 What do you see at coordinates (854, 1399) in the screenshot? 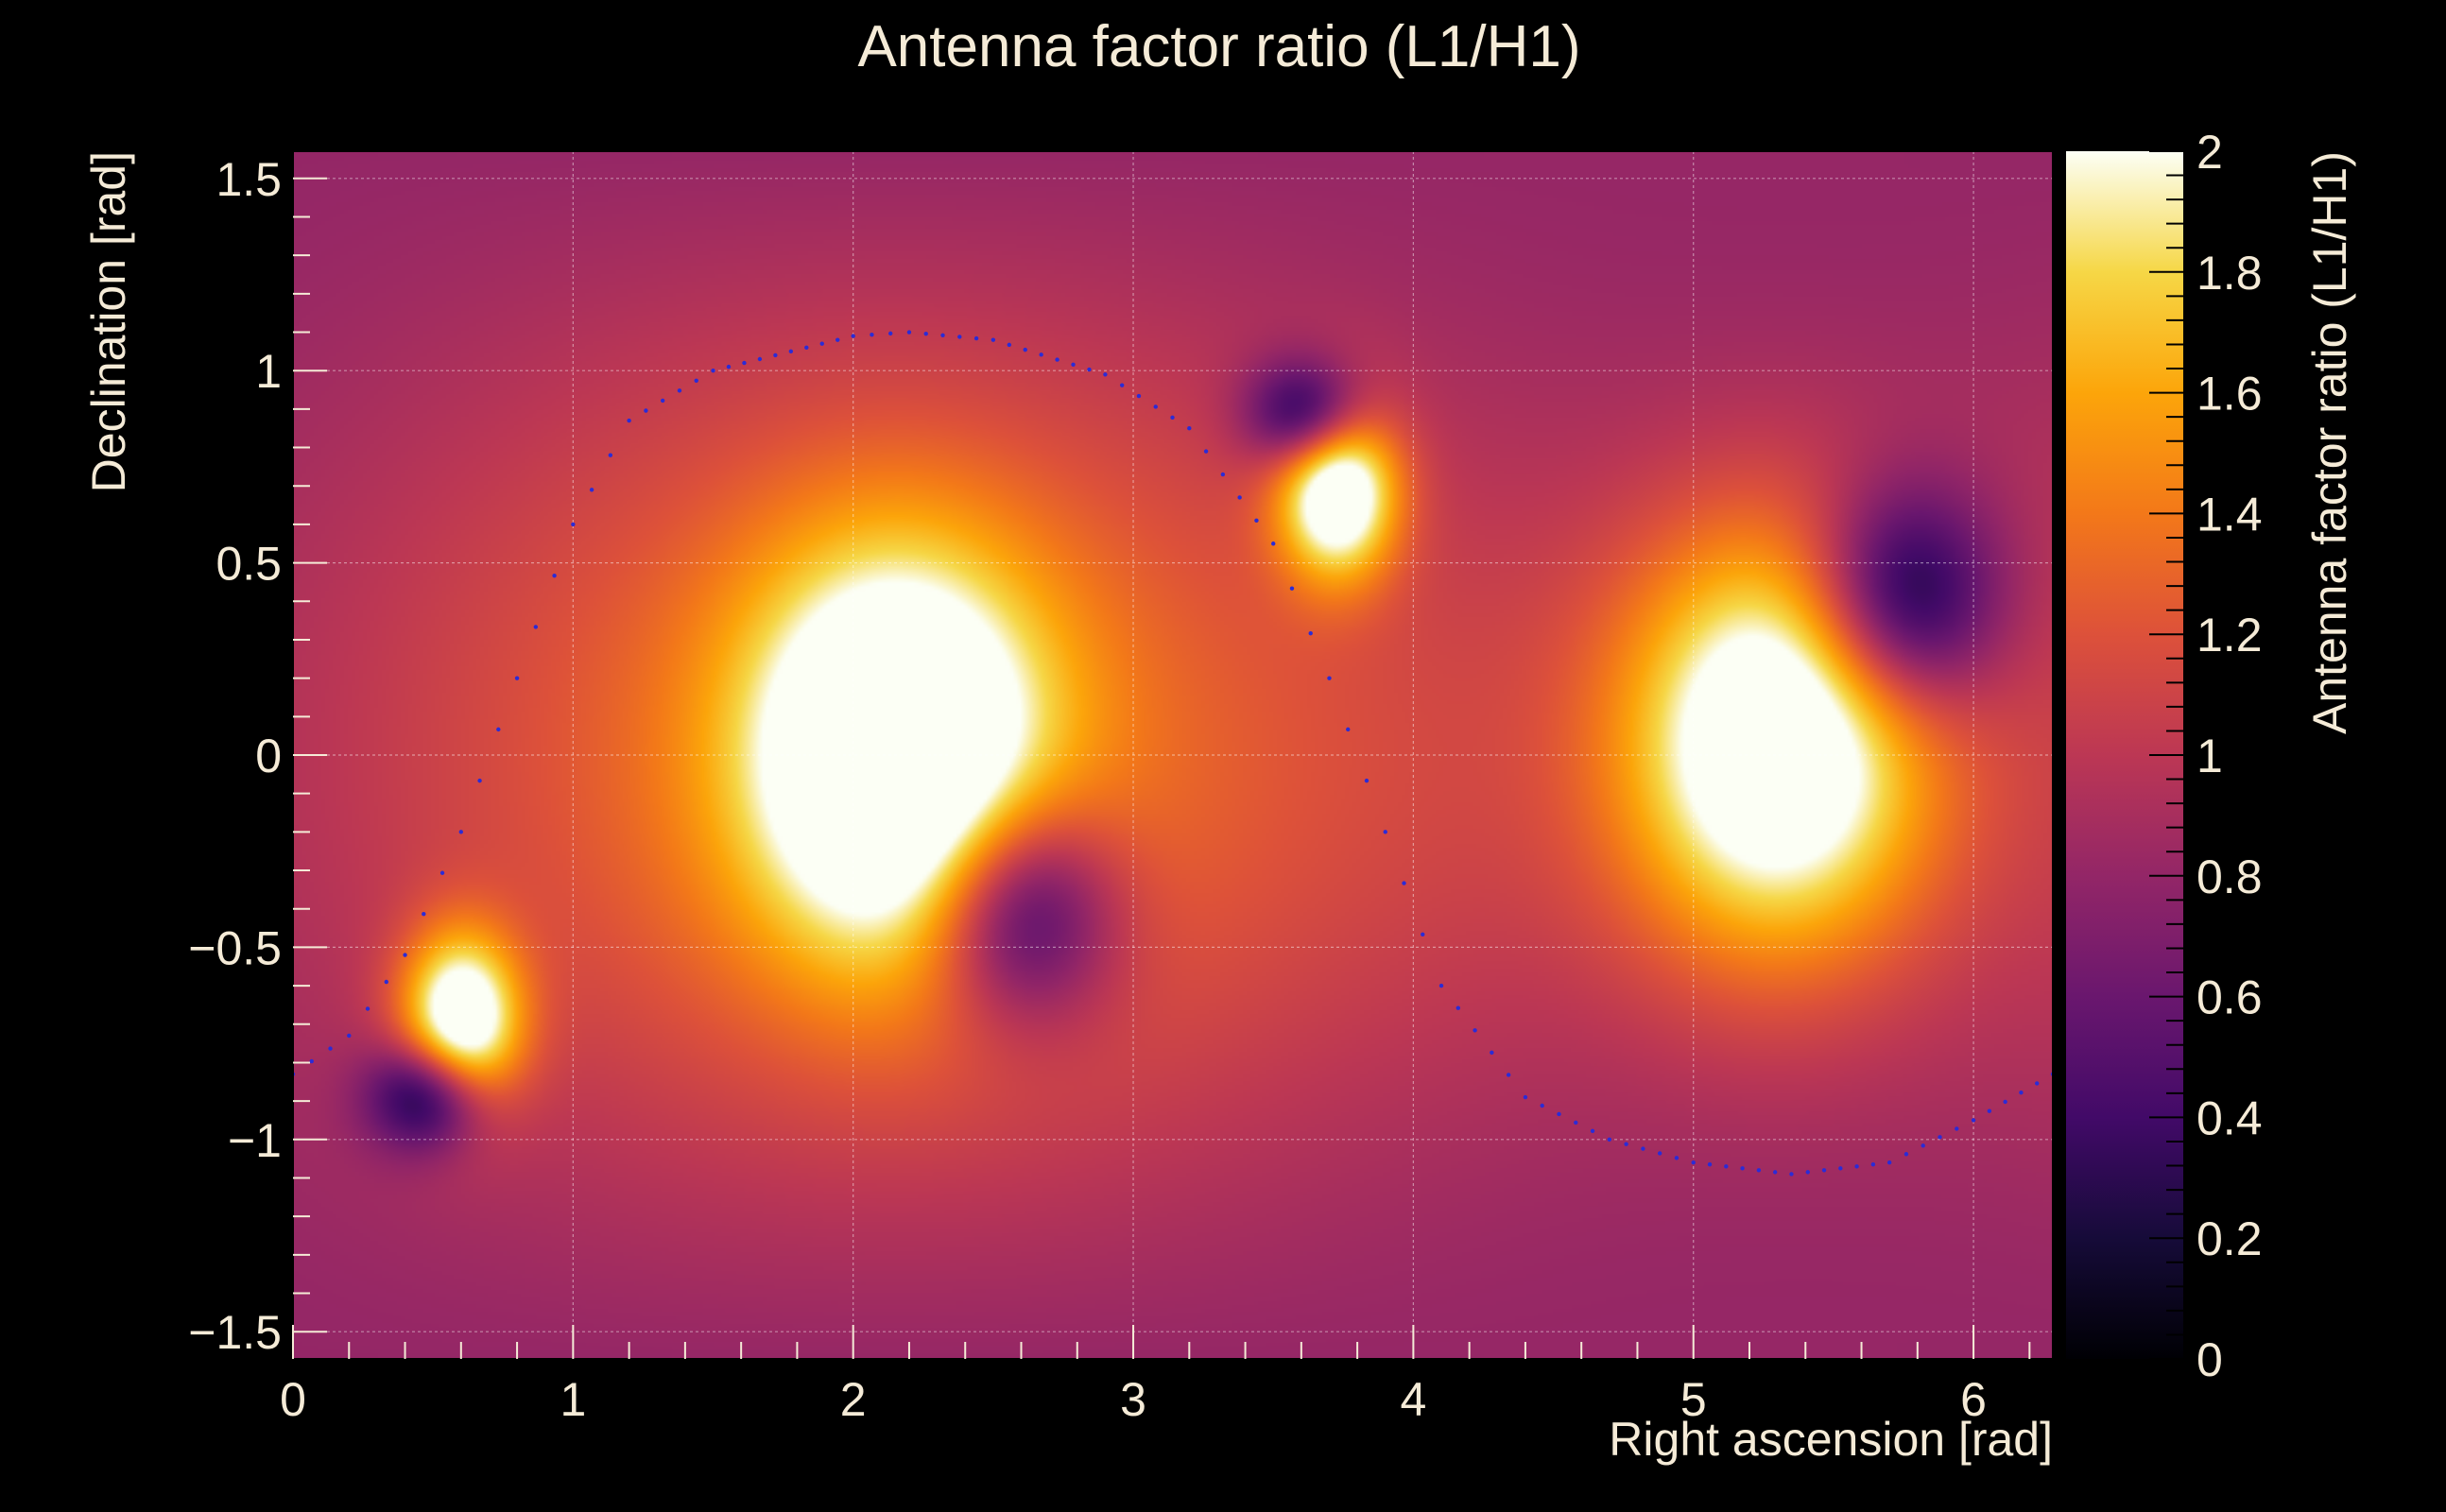
I see `x-tick-label: 2` at bounding box center [854, 1399].